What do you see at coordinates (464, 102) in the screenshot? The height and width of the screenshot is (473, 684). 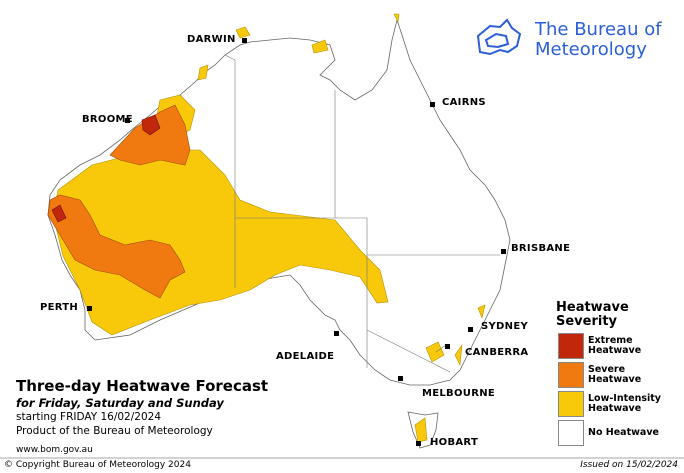 I see `city-label: CAIRNS` at bounding box center [464, 102].